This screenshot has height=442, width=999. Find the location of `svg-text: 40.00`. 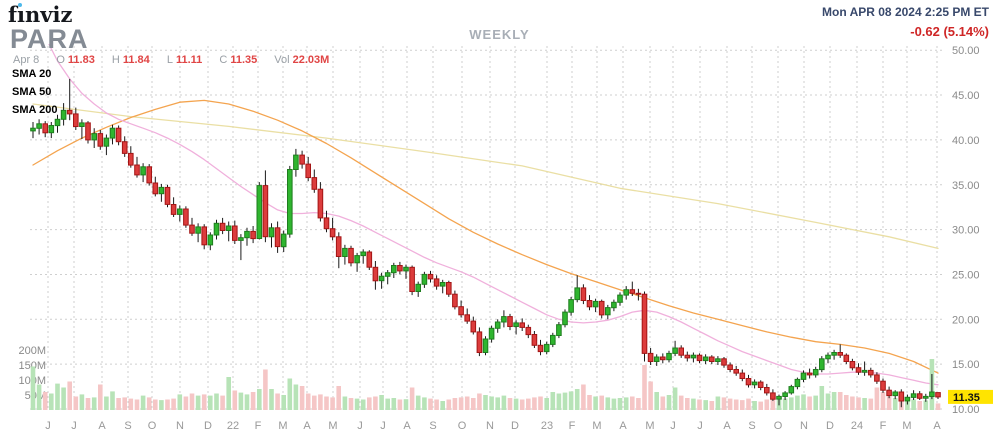

svg-text: 40.00 is located at coordinates (966, 141).